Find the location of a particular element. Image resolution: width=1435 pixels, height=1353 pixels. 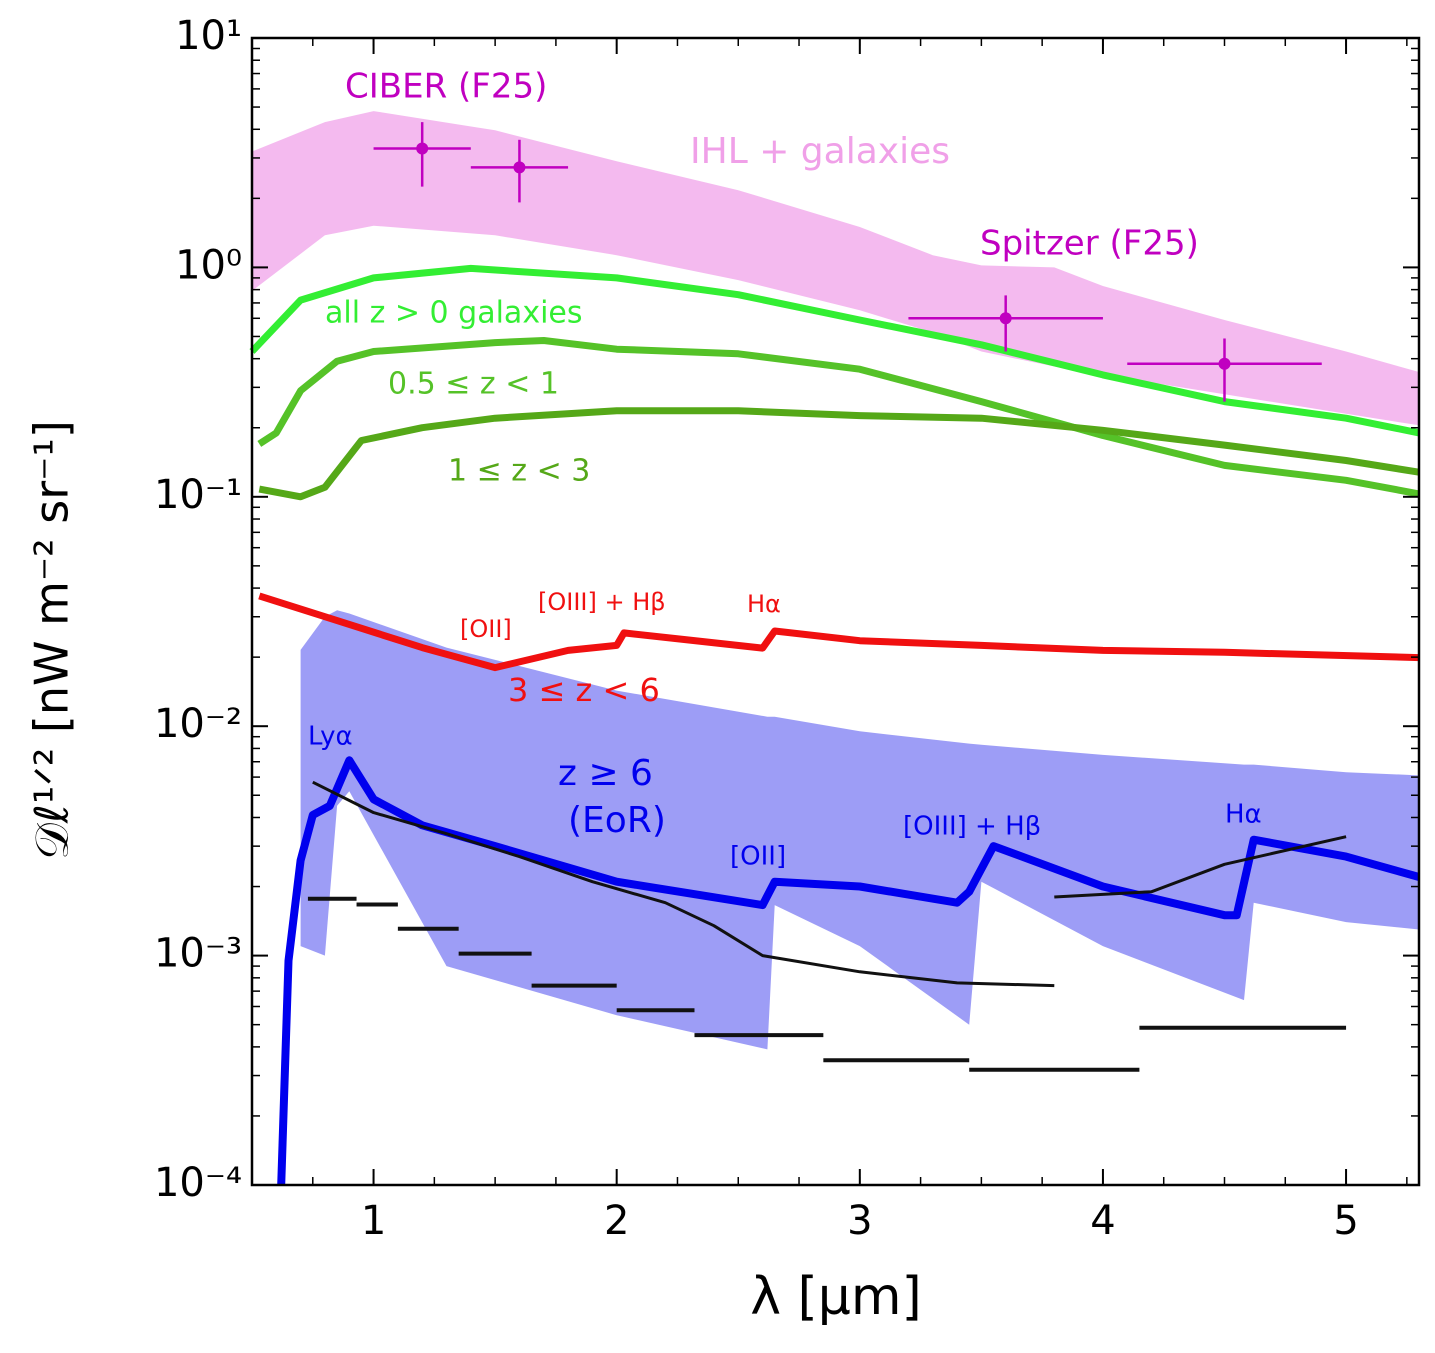

y-tick-label: 10⁰ is located at coordinates (208, 265).